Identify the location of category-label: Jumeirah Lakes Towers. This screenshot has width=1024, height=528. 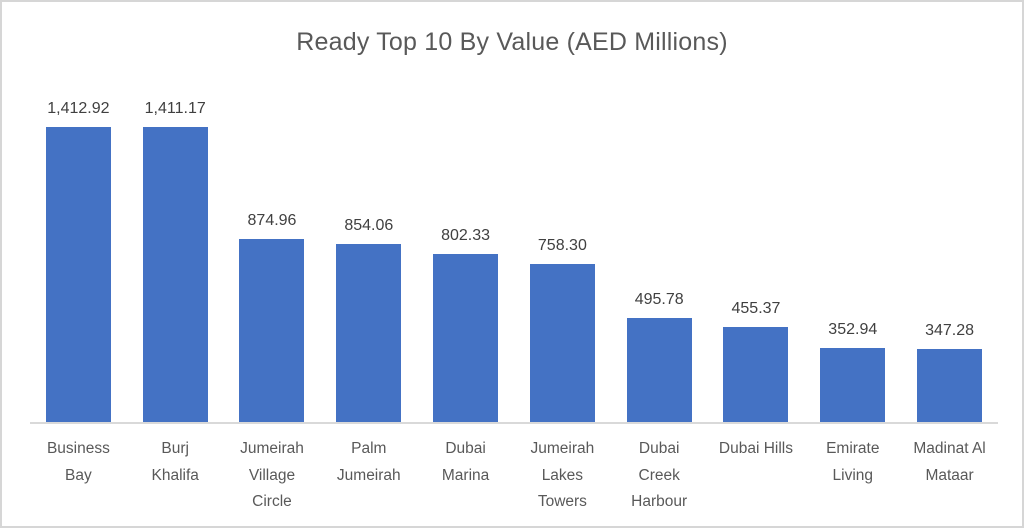
(562, 475).